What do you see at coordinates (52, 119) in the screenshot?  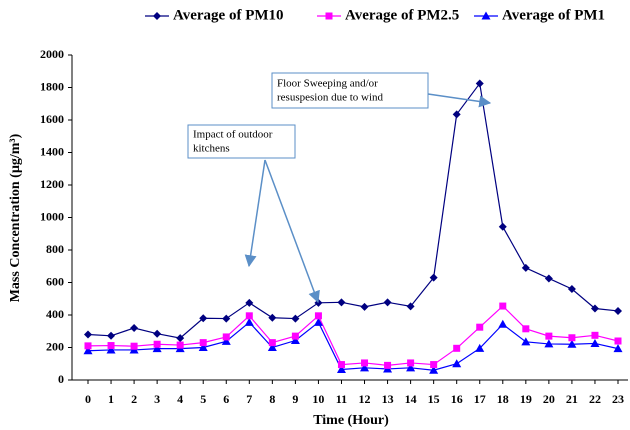 I see `y-tick-label: 1600` at bounding box center [52, 119].